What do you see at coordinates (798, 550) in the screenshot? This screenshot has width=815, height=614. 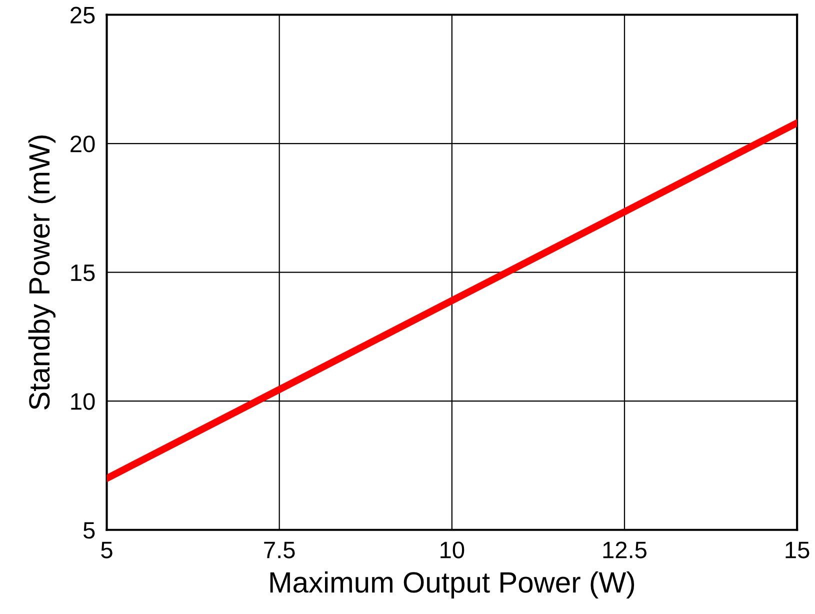 I see `x-tick-label: 15` at bounding box center [798, 550].